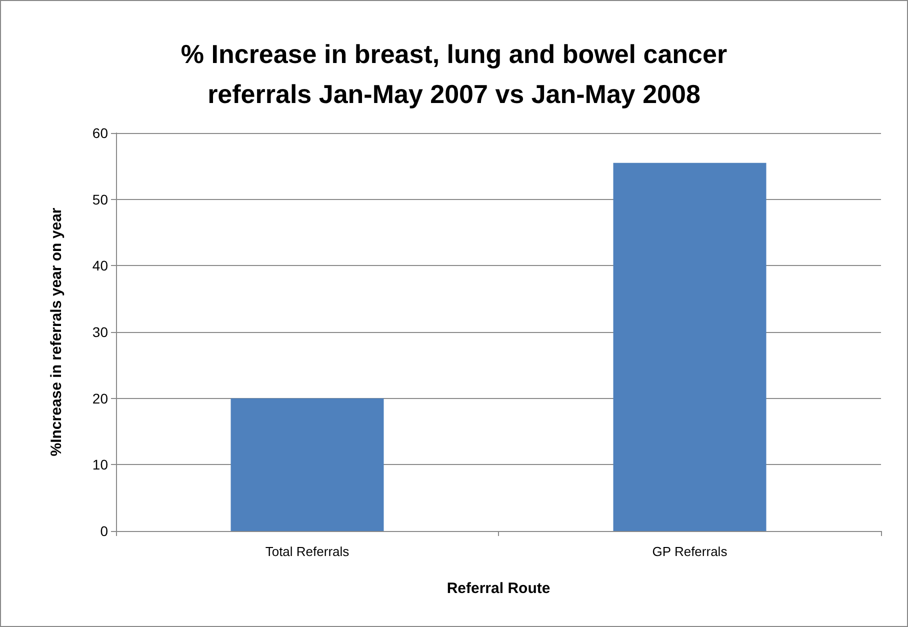 Image resolution: width=908 pixels, height=627 pixels. Describe the element at coordinates (100, 398) in the screenshot. I see `y-tick-label: 20` at that location.